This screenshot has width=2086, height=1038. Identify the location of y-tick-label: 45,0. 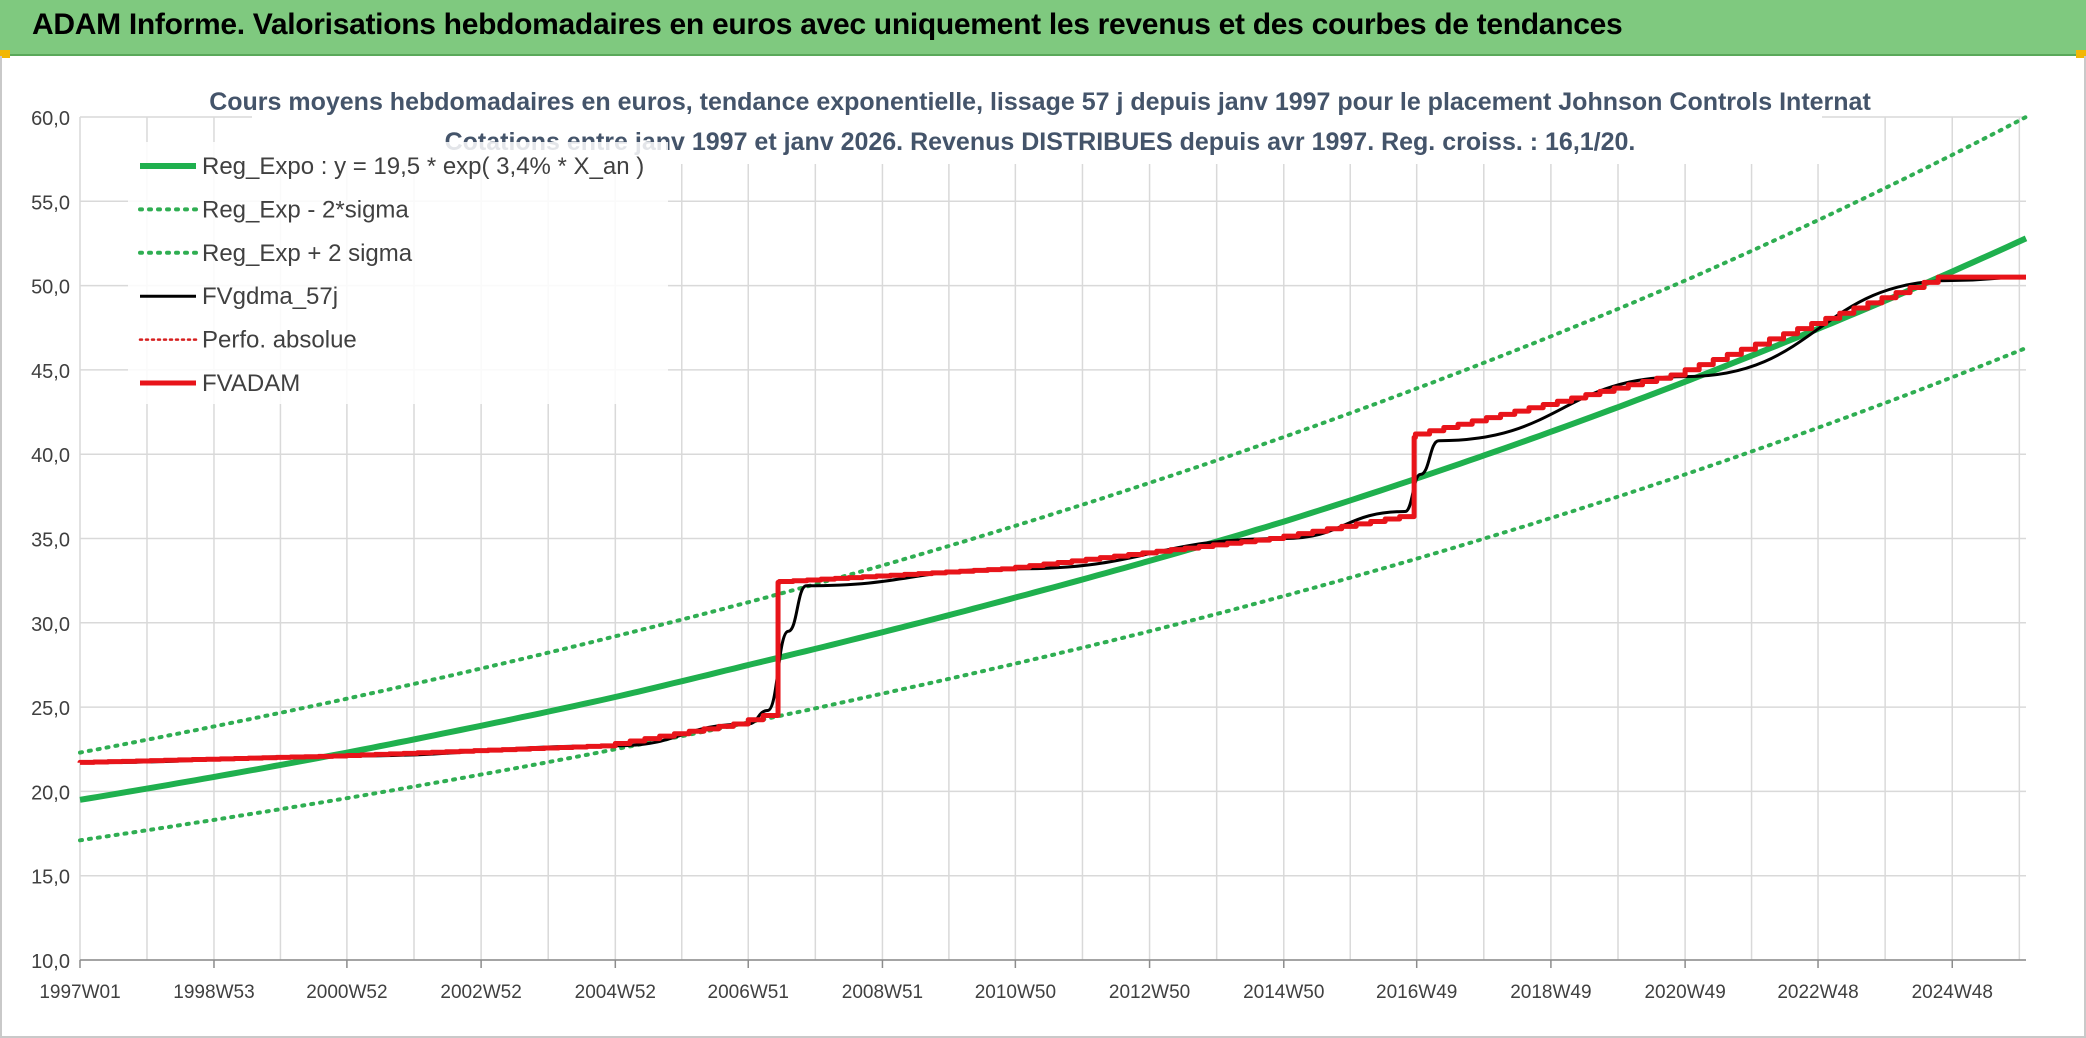
(50, 372).